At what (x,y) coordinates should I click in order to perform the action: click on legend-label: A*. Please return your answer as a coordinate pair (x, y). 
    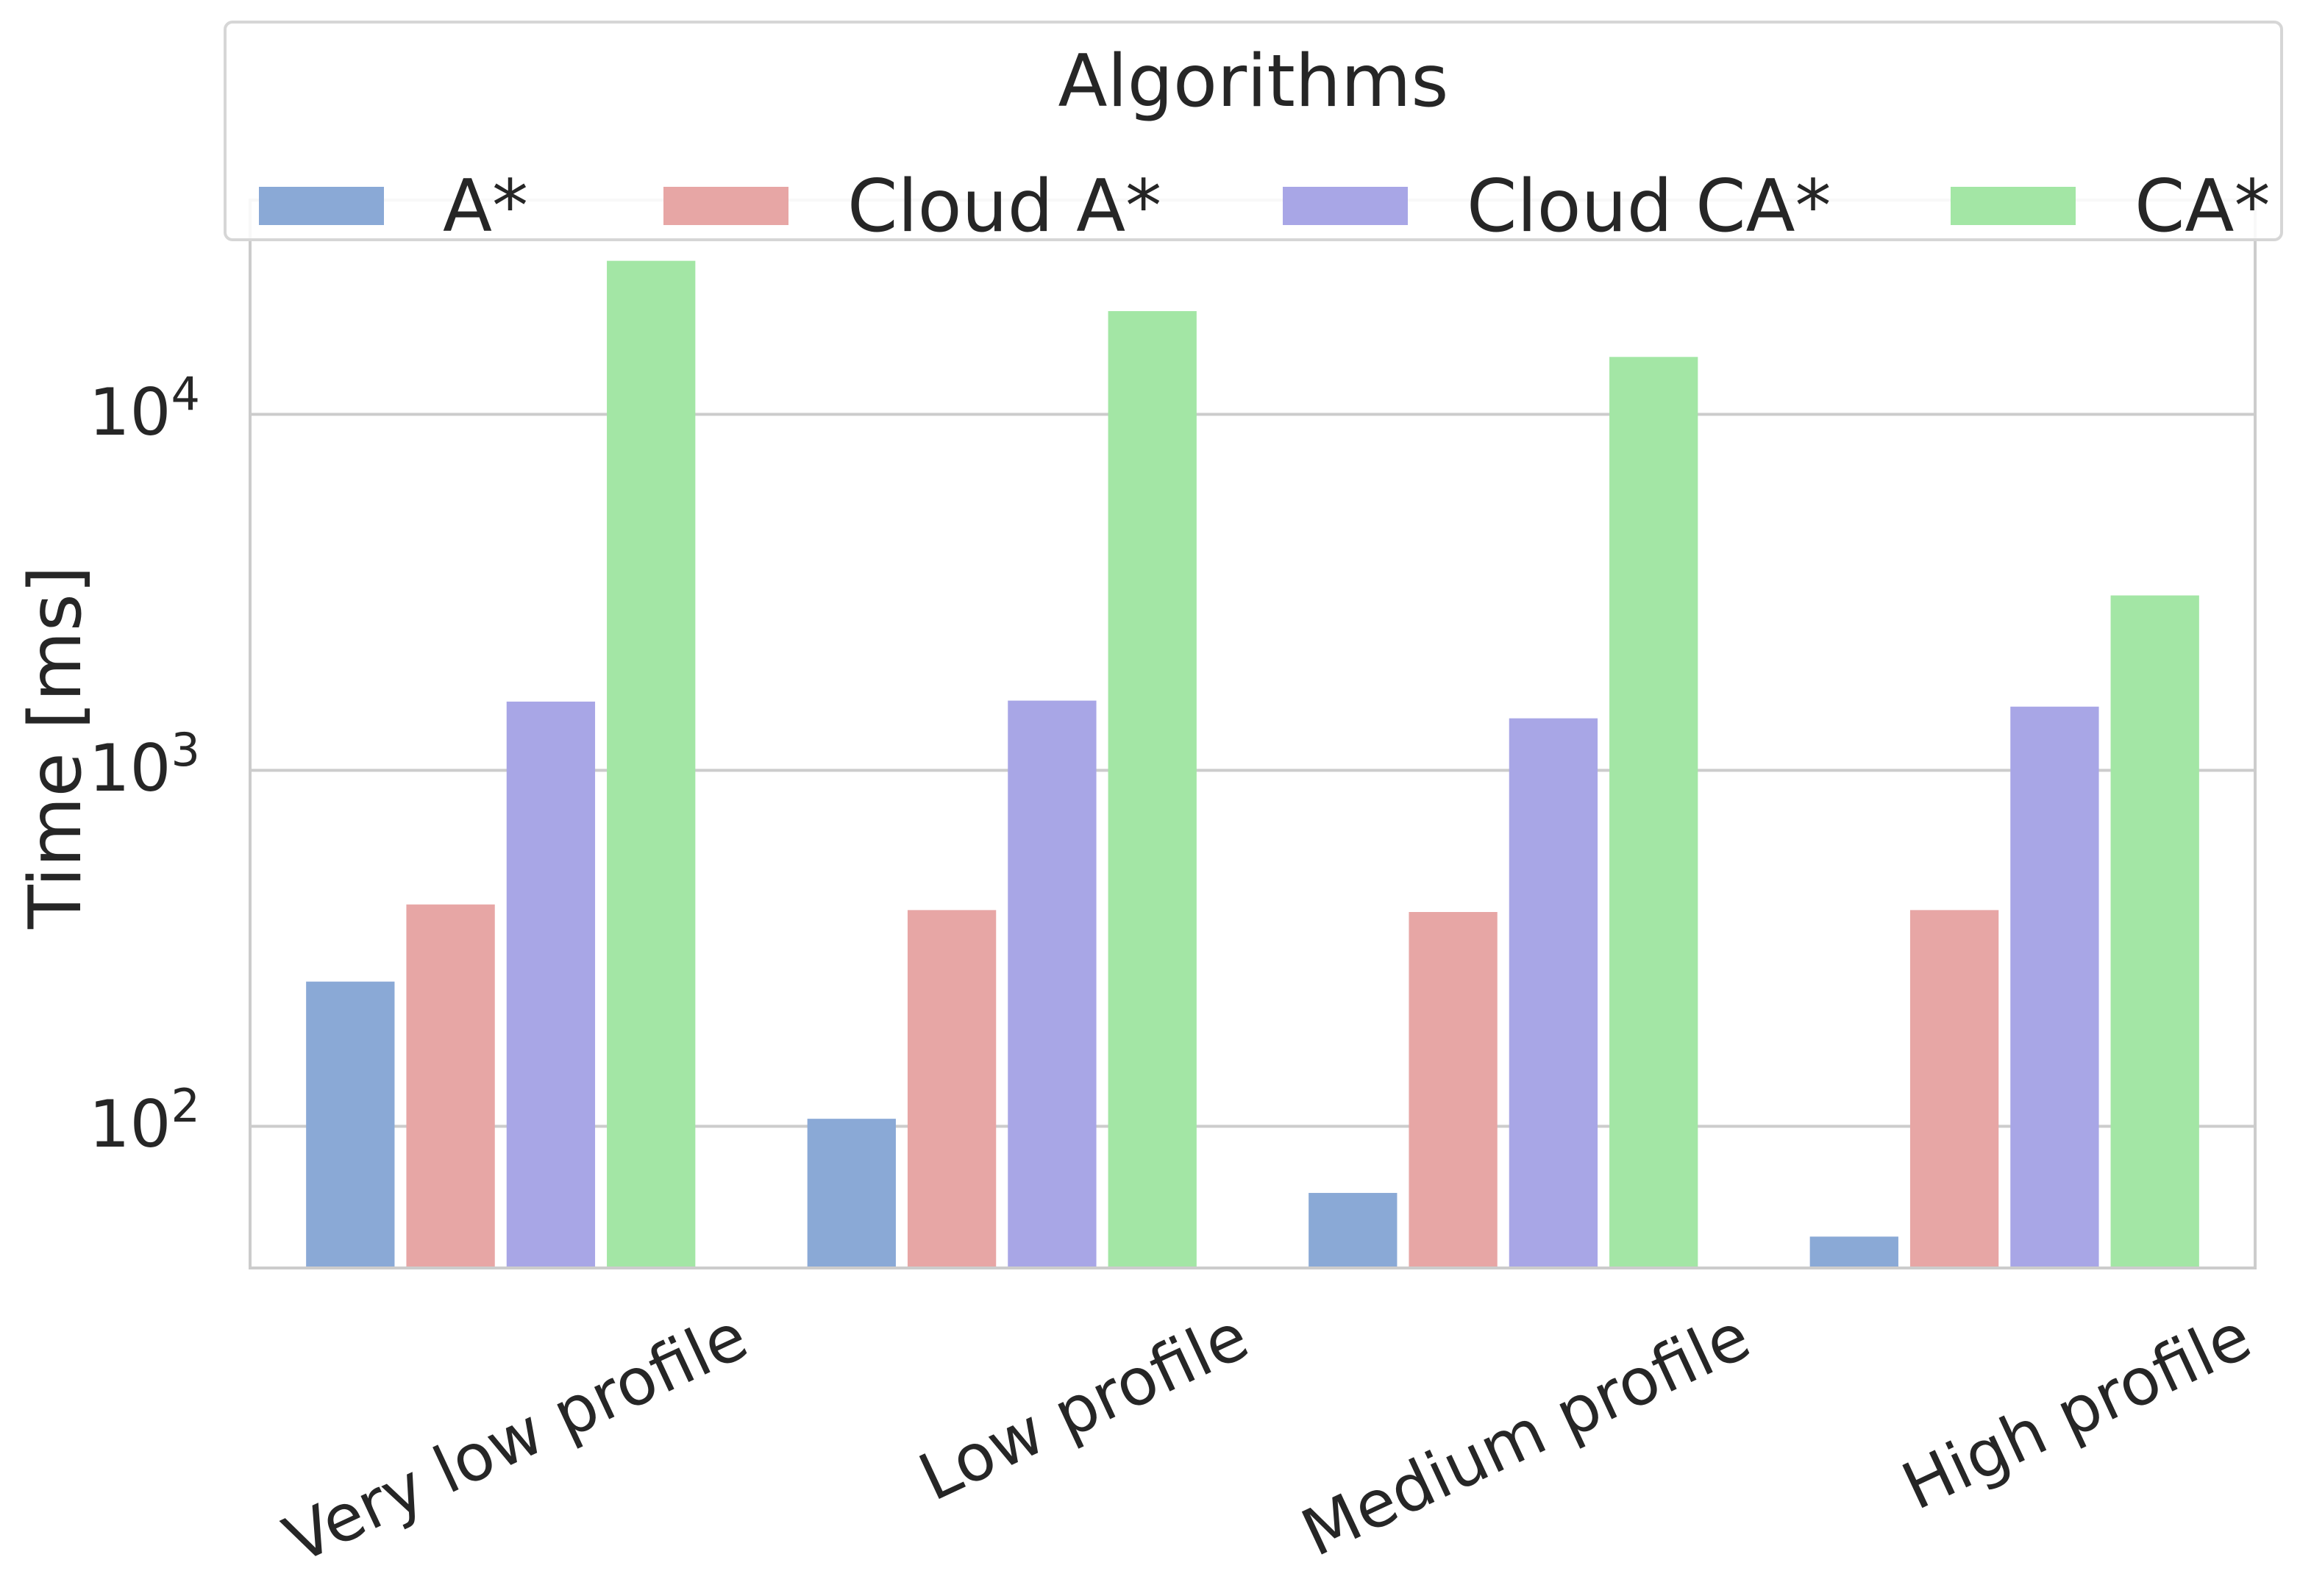
    Looking at the image, I should click on (486, 207).